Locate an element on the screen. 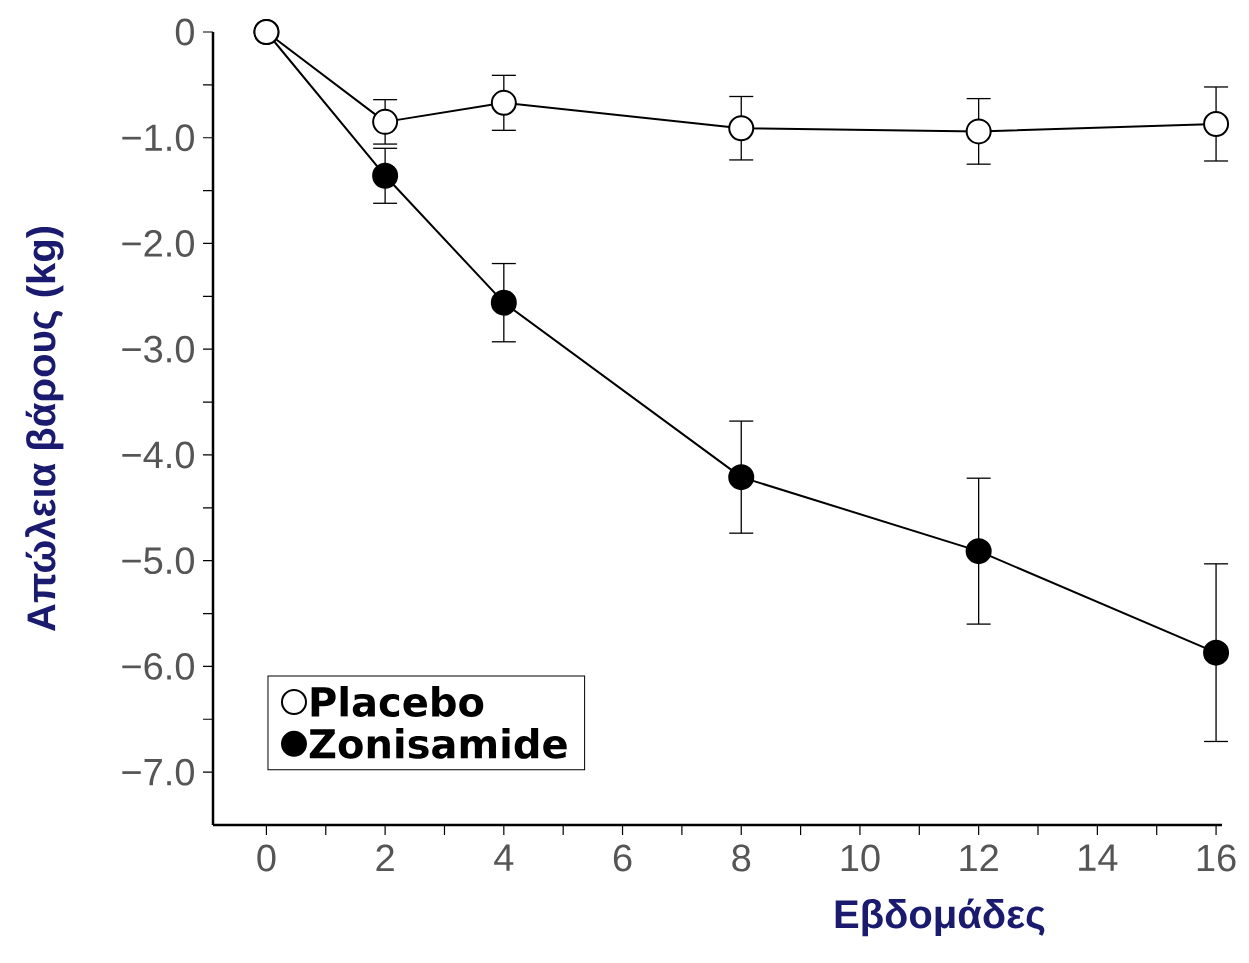 The image size is (1249, 963). y-tick-label: −7.0 is located at coordinates (158, 772).